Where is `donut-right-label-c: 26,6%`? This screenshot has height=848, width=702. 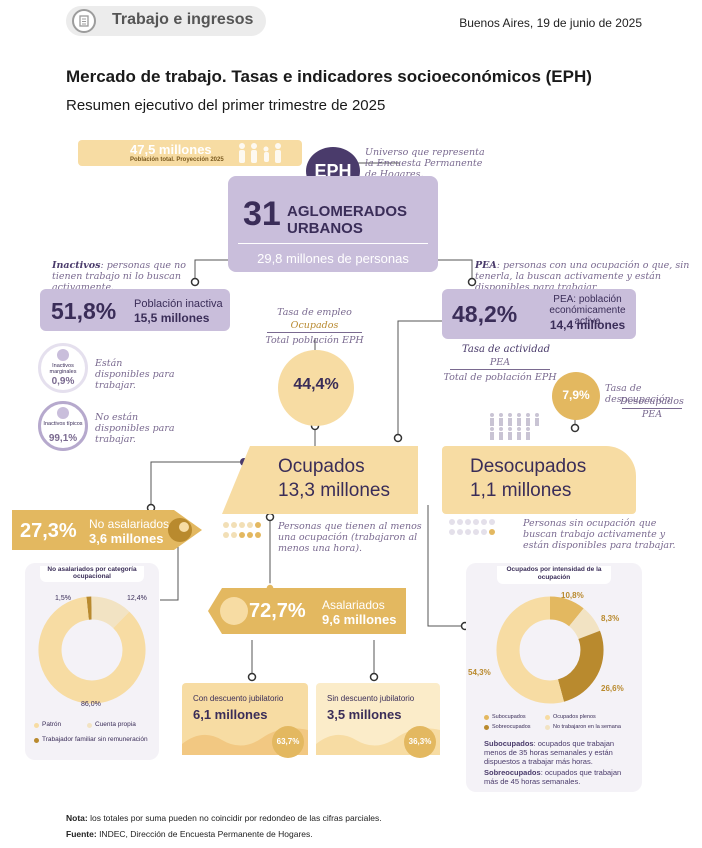
donut-right-label-c: 26,6% is located at coordinates (612, 688).